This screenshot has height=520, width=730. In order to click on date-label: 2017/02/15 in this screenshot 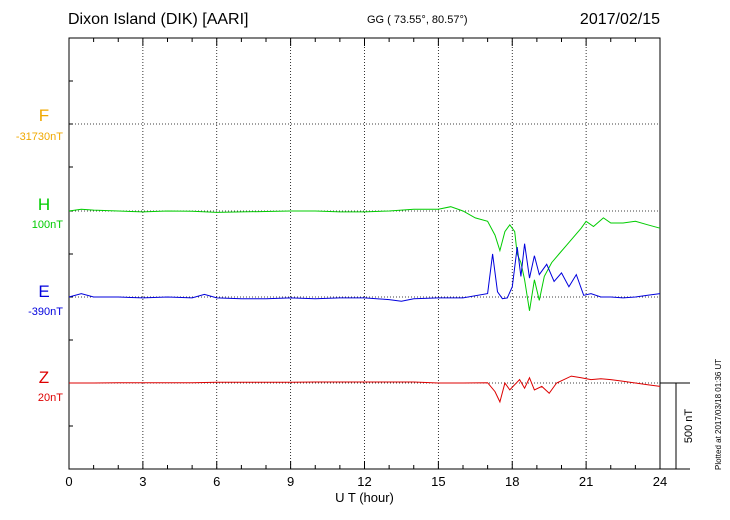, I will do `click(619, 19)`.